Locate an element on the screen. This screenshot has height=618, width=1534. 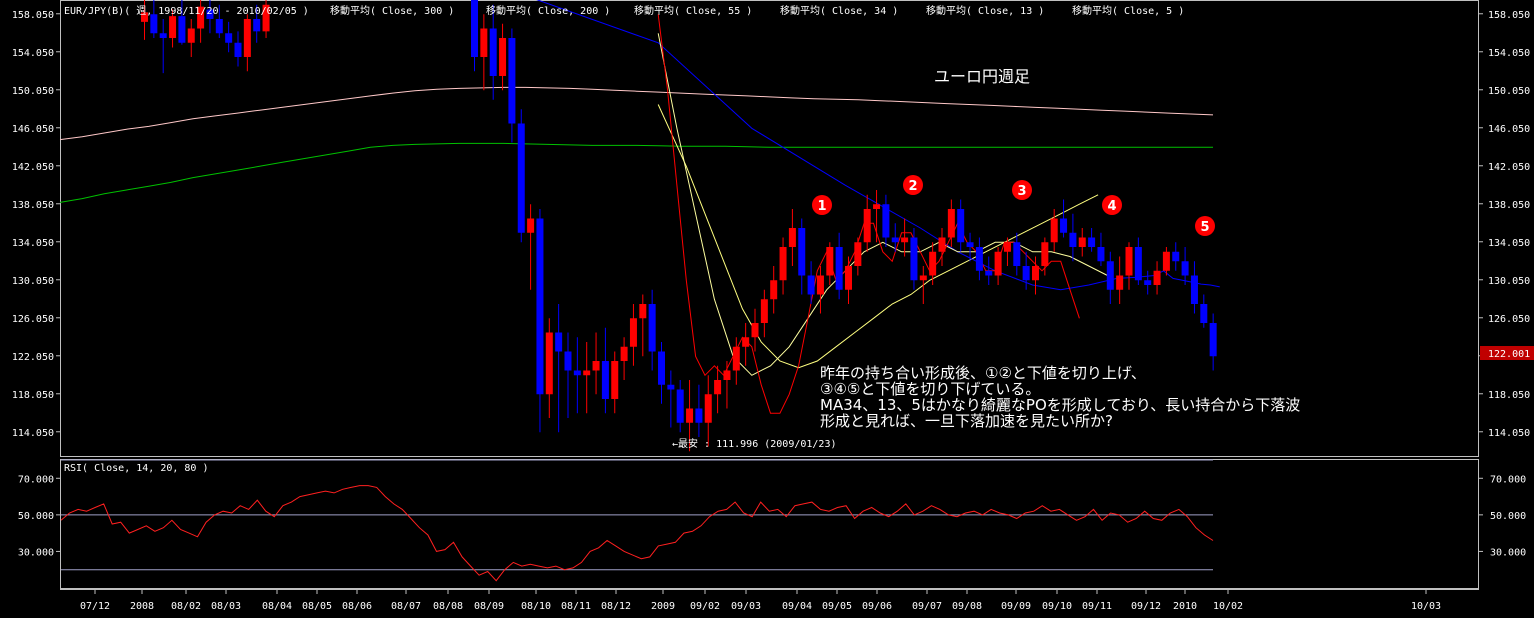
ma13-label: 移動平均( Close, 13 ) is located at coordinates (985, 10).